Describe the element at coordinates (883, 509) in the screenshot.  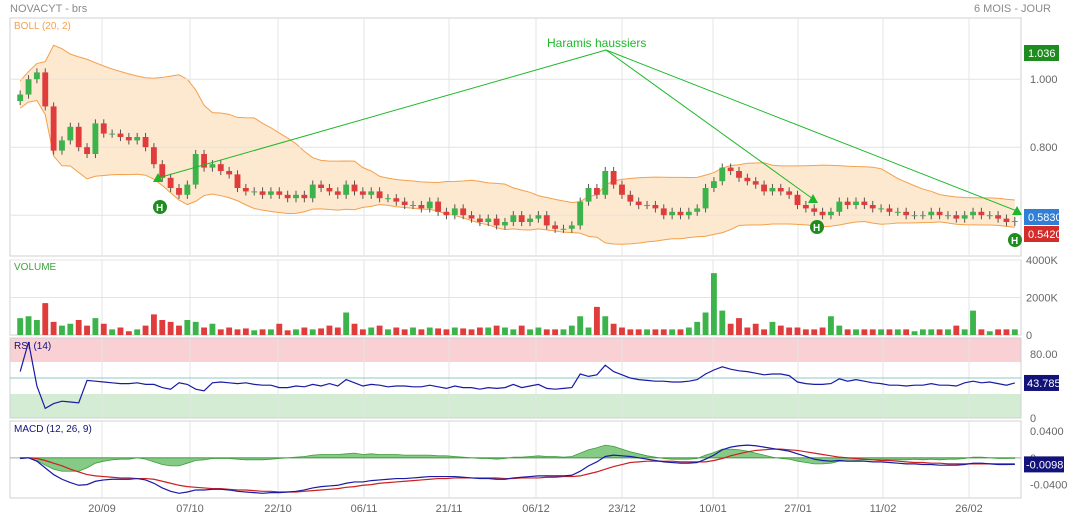
I see `x-tick-label: 11/02` at that location.